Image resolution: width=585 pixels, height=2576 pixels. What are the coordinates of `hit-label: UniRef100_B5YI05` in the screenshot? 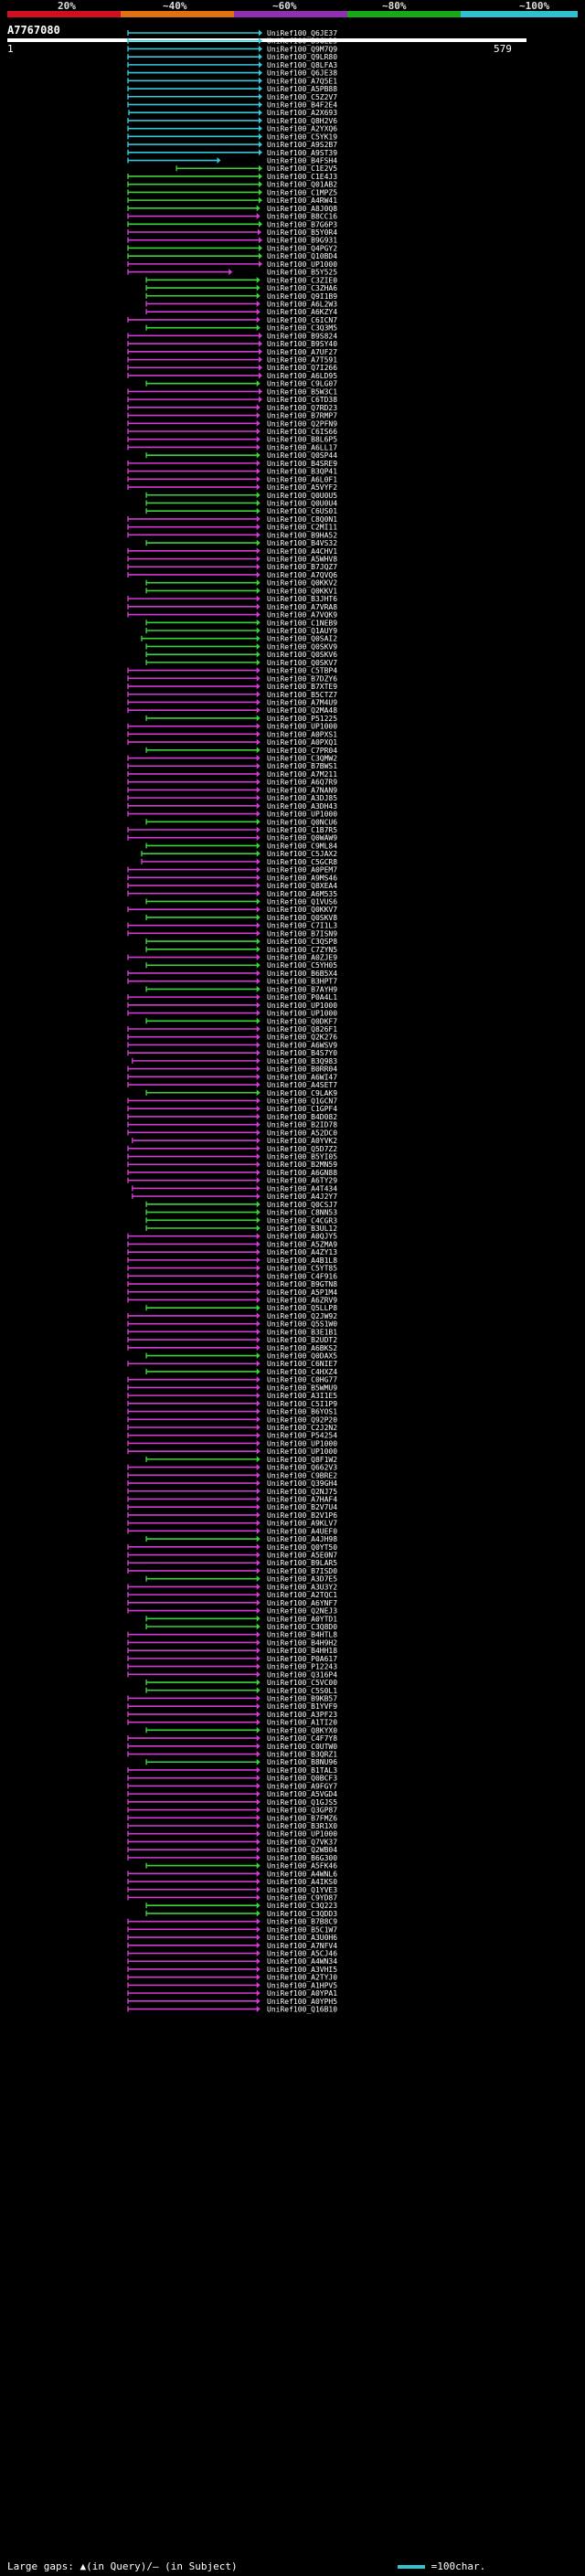 It's located at (302, 1157).